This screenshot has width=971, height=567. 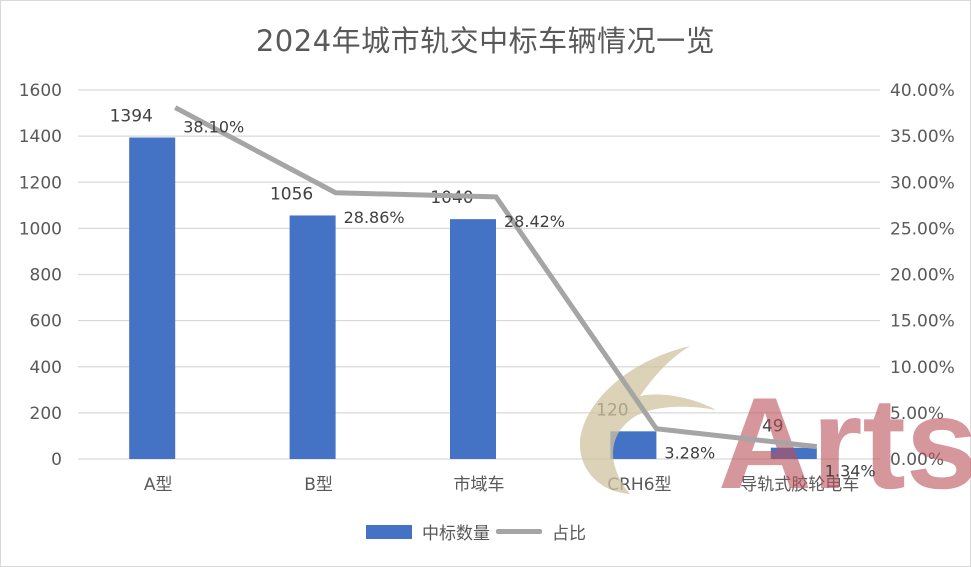 What do you see at coordinates (922, 137) in the screenshot?
I see `y-right-tick: 35.00%` at bounding box center [922, 137].